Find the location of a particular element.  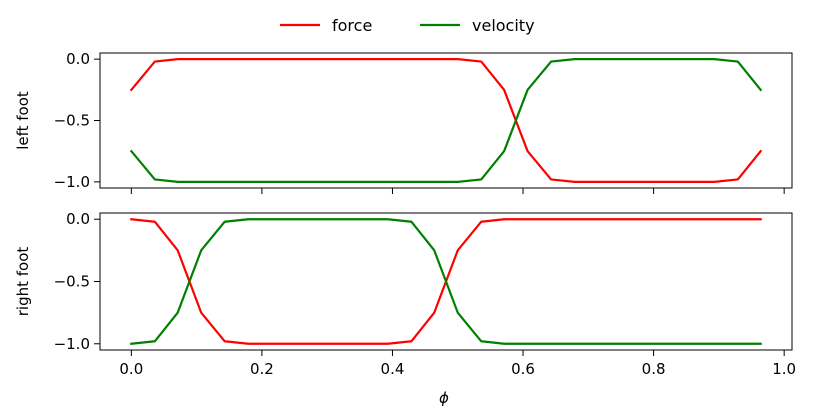

legend: force velocity is located at coordinates (407, 25).